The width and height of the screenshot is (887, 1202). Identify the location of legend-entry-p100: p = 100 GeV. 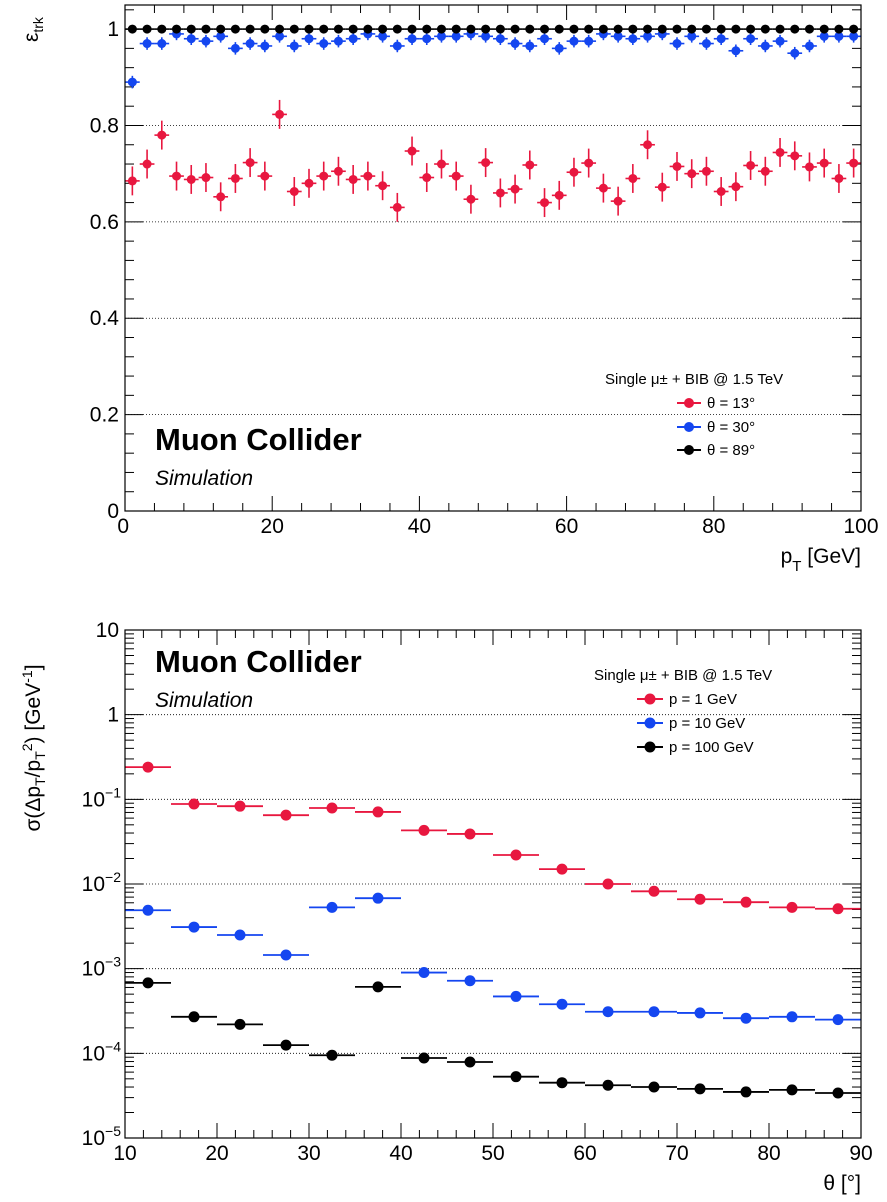
(695, 747).